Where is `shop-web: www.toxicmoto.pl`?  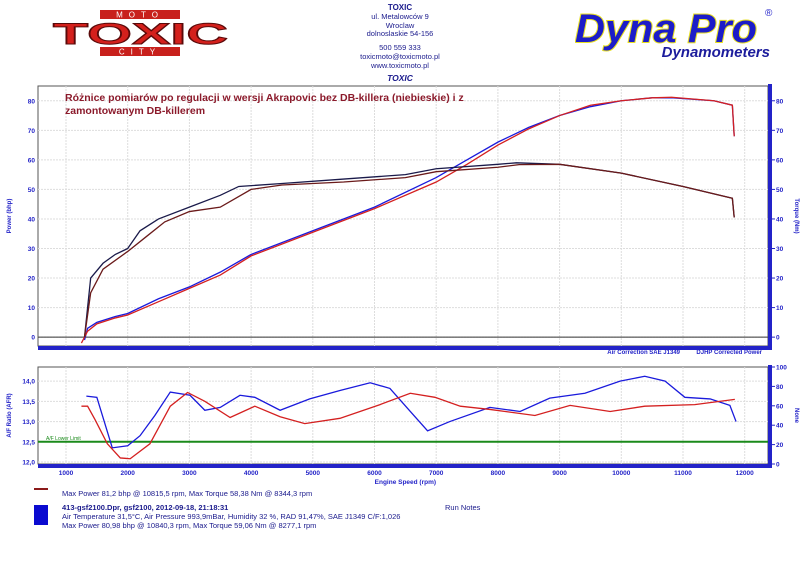 shop-web: www.toxicmoto.pl is located at coordinates (400, 65).